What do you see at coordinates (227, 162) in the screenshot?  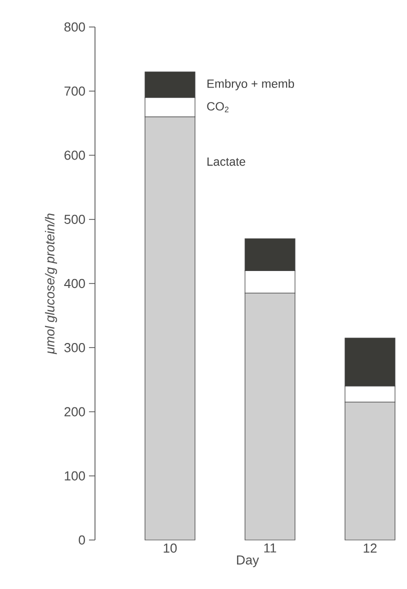 I see `series-label: Lactate` at bounding box center [227, 162].